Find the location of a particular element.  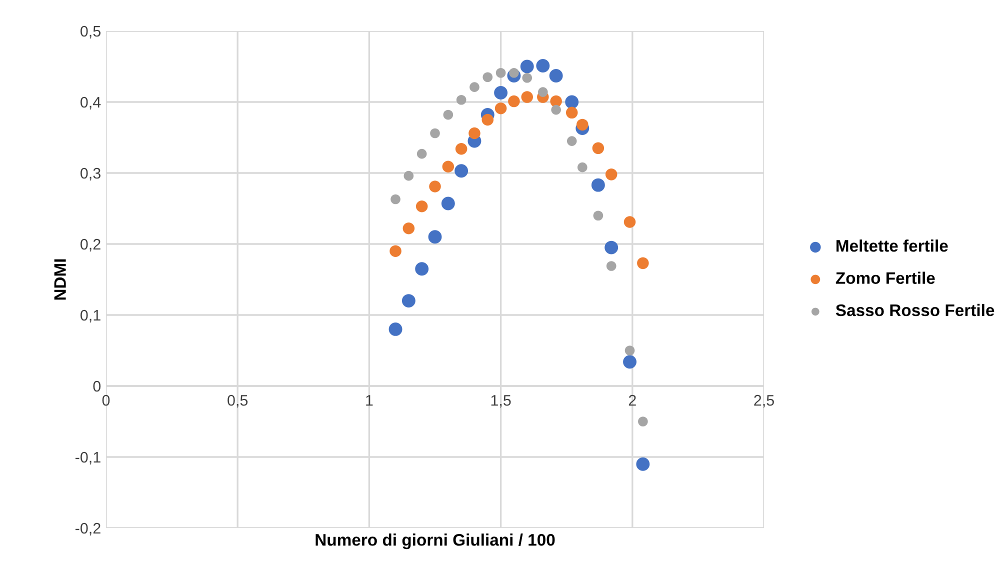

y-tick-label: -0,1 is located at coordinates (87, 458).